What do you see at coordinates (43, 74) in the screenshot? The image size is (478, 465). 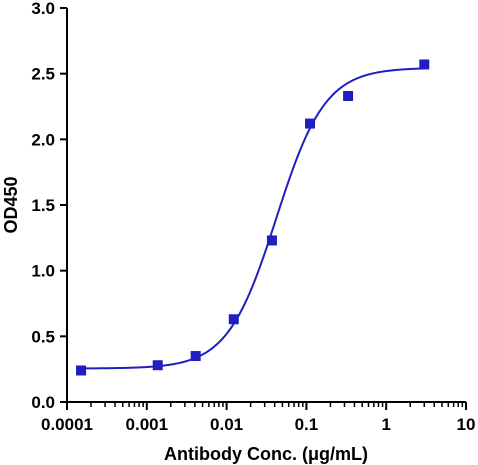 I see `y-tick-label: 2.5` at bounding box center [43, 74].